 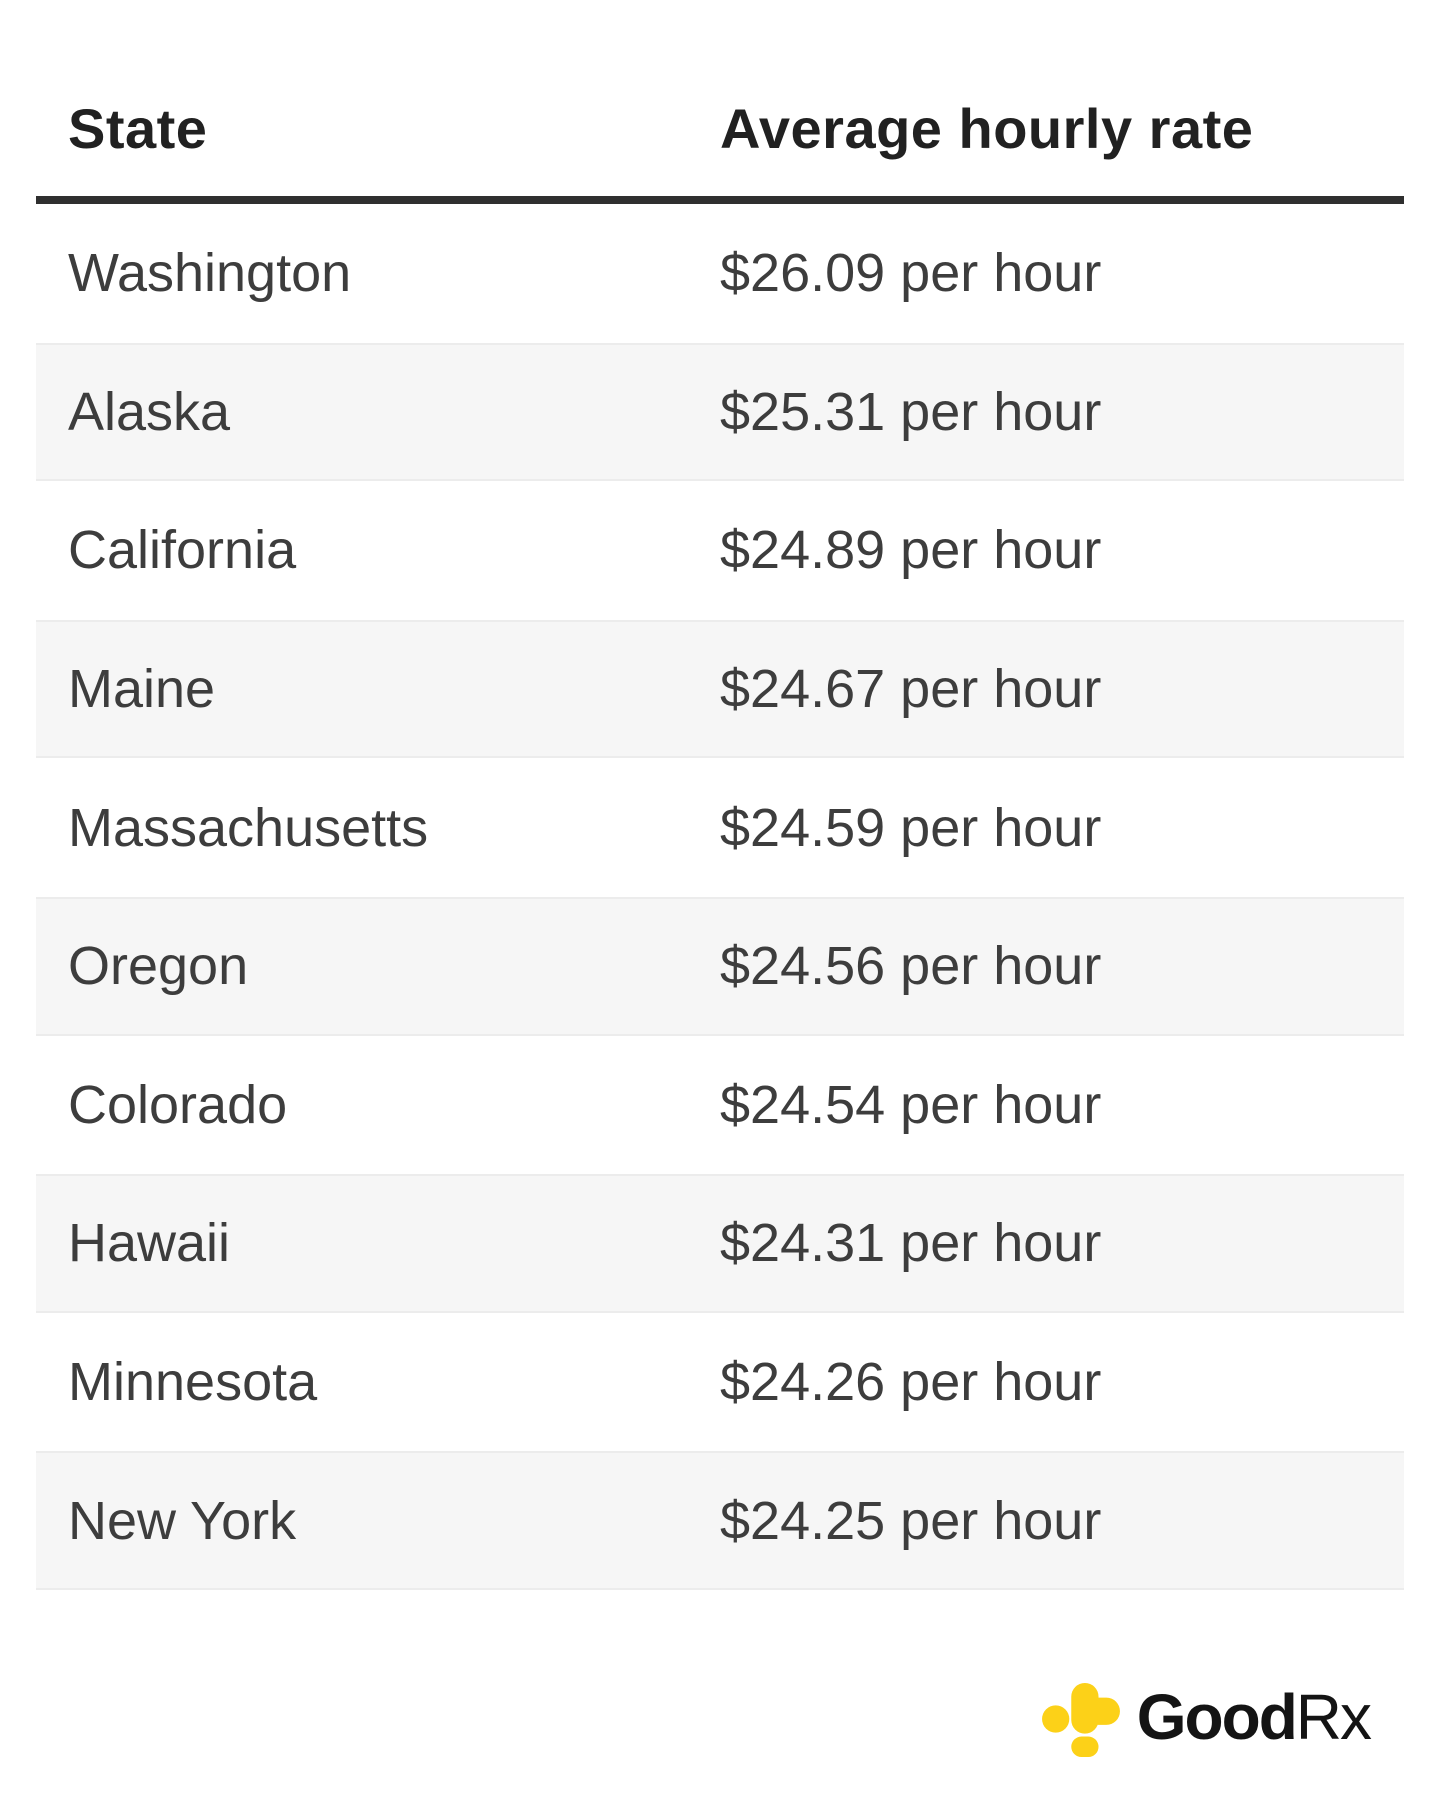 I want to click on table-row: Alaska $25.31 per hour, so click(x=720, y=412).